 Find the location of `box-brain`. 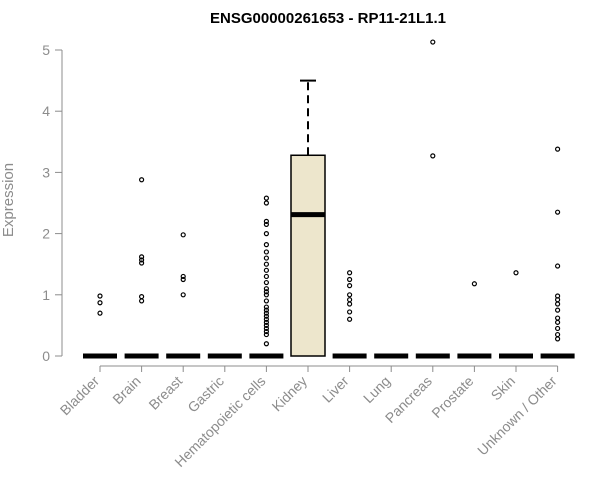

box-brain is located at coordinates (141, 268).